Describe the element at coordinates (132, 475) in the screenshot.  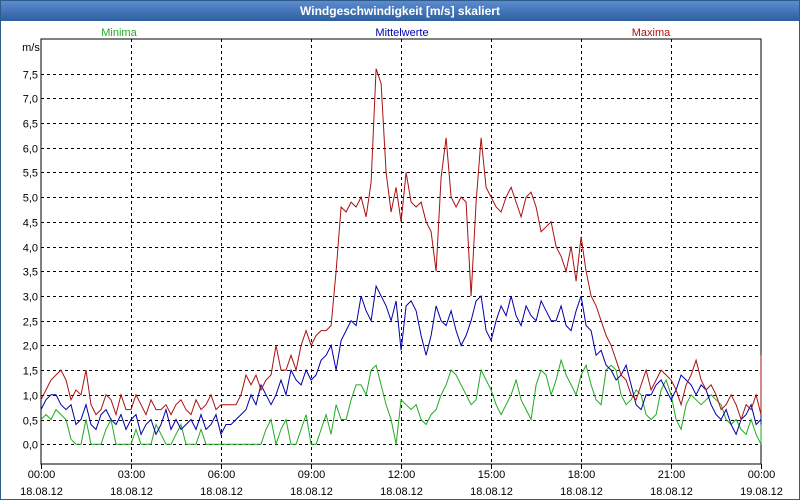
I see `x-tick-time: 03:00` at that location.